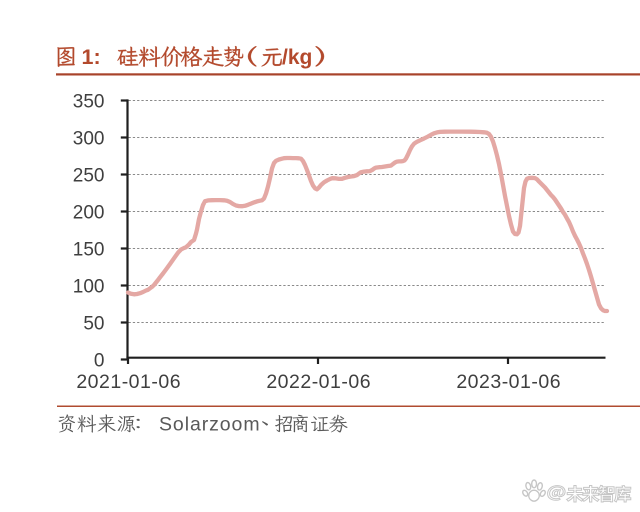 The height and width of the screenshot is (512, 640). I want to click on svg-text: 100, so click(89, 286).